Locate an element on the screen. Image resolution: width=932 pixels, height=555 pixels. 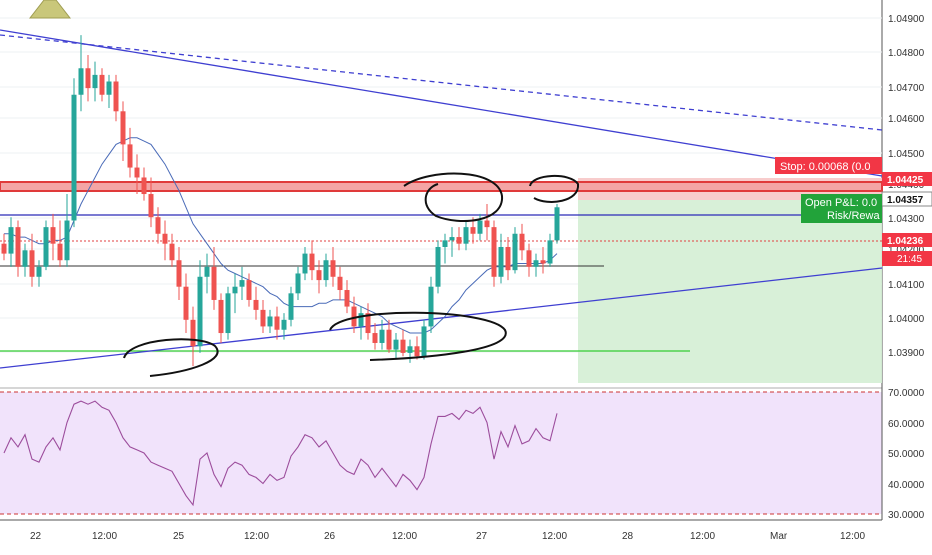
handdrawn-ellipse-bottom is located at coordinates (418, 336).